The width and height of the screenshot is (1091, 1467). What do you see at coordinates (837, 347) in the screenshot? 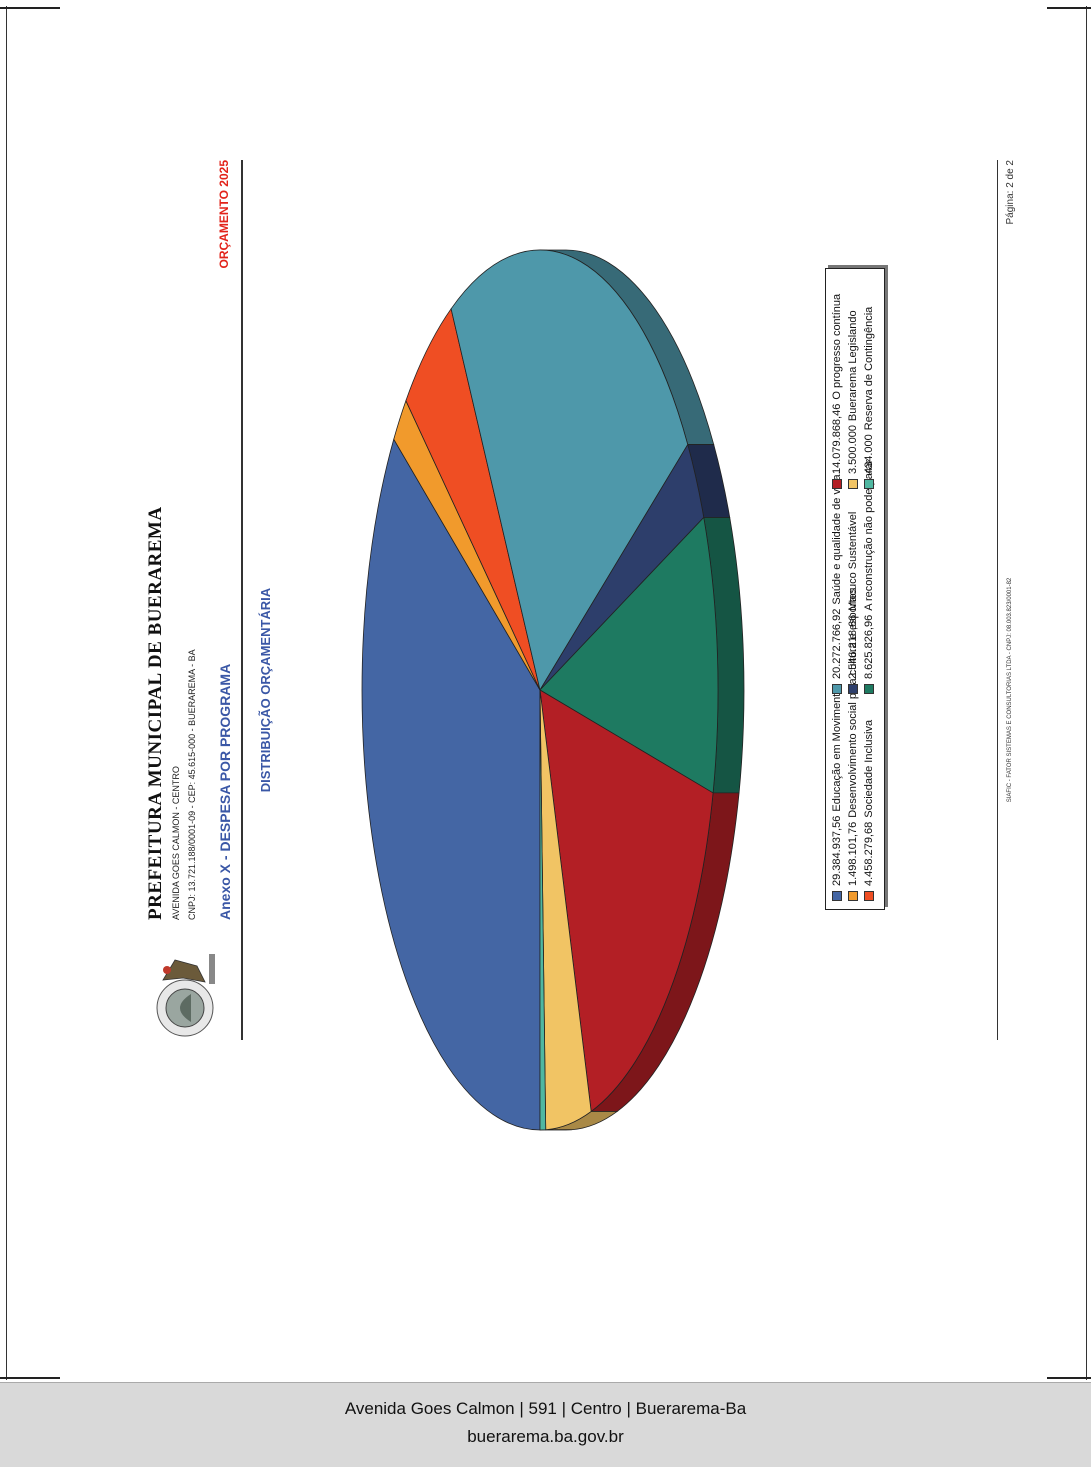
I see `legend-label: O progresso contínua` at bounding box center [837, 347].